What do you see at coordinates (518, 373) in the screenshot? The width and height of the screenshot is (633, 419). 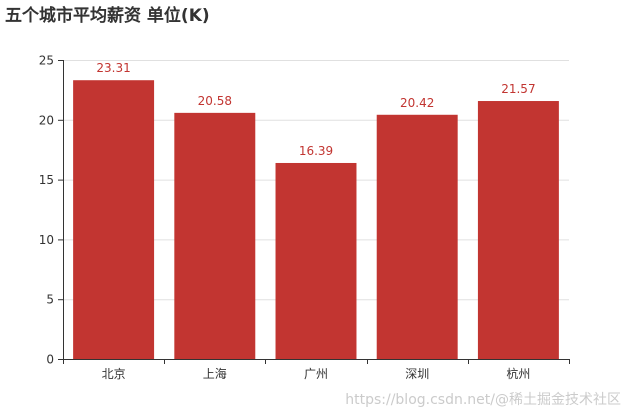 I see `x-tick-label: 杭州` at bounding box center [518, 373].